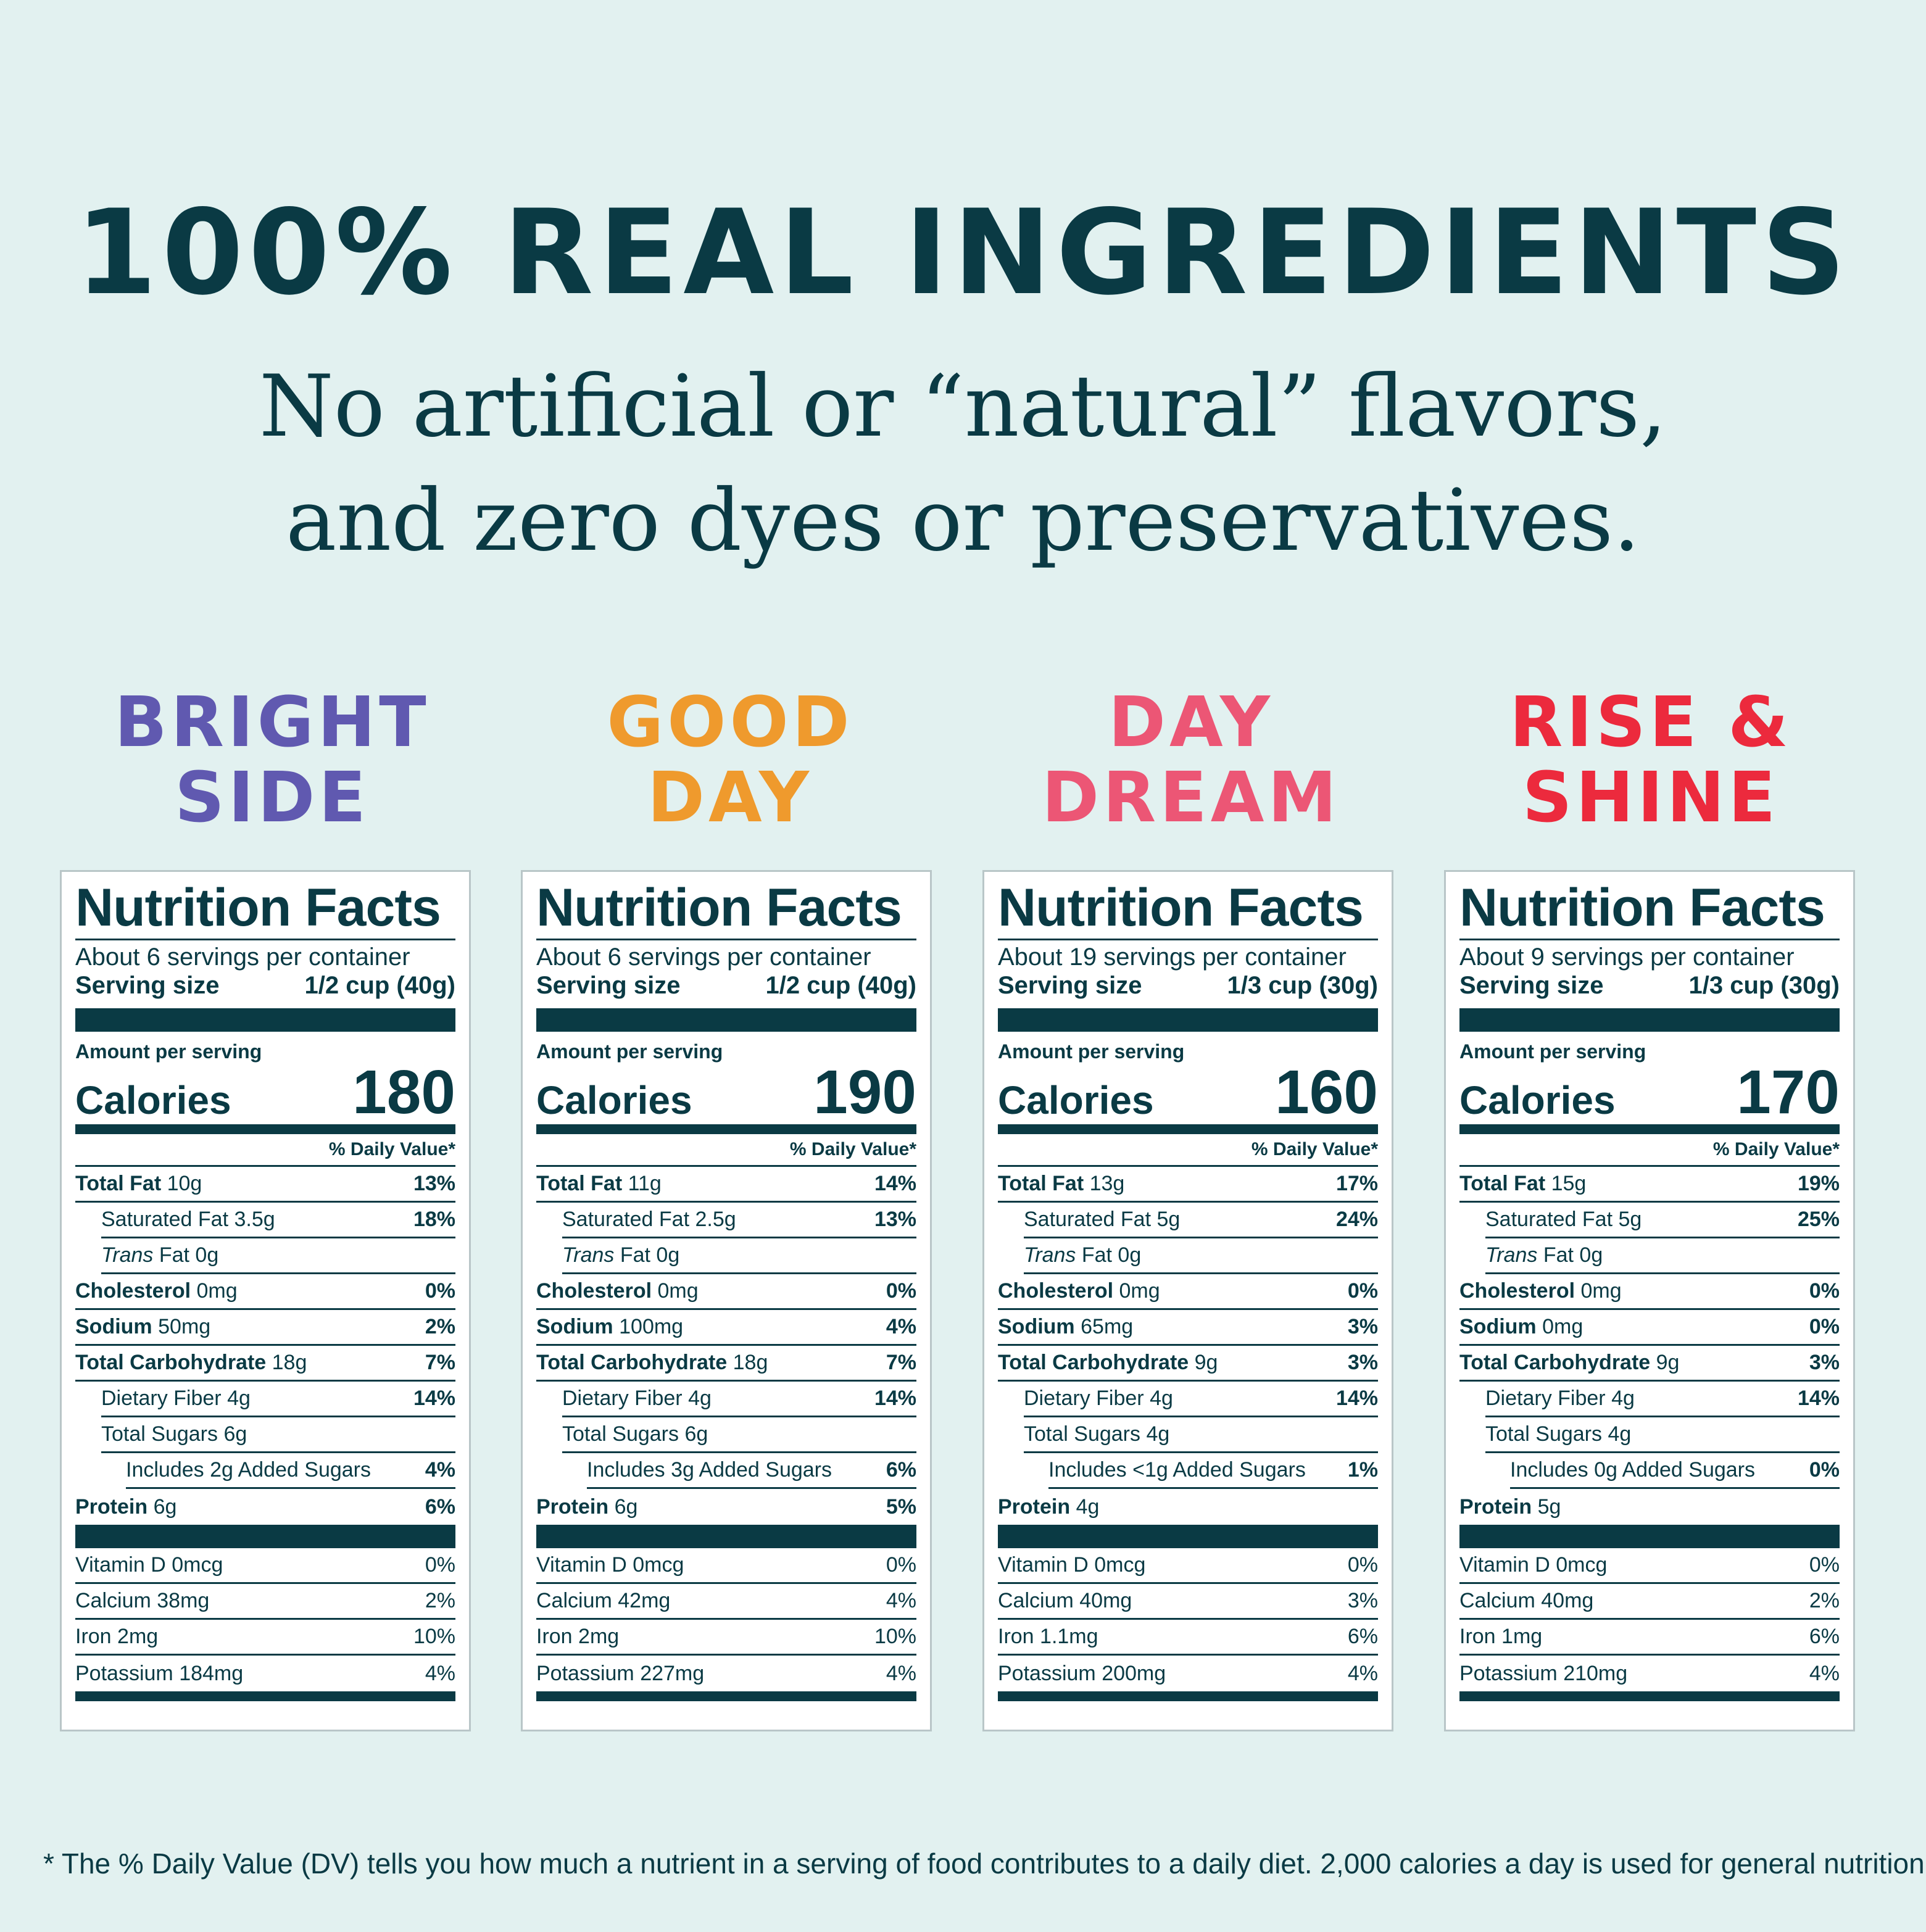 The image size is (1926, 1932). Describe the element at coordinates (265, 1602) in the screenshot. I see `calcium-row: Calcium 38mg 2%` at that location.